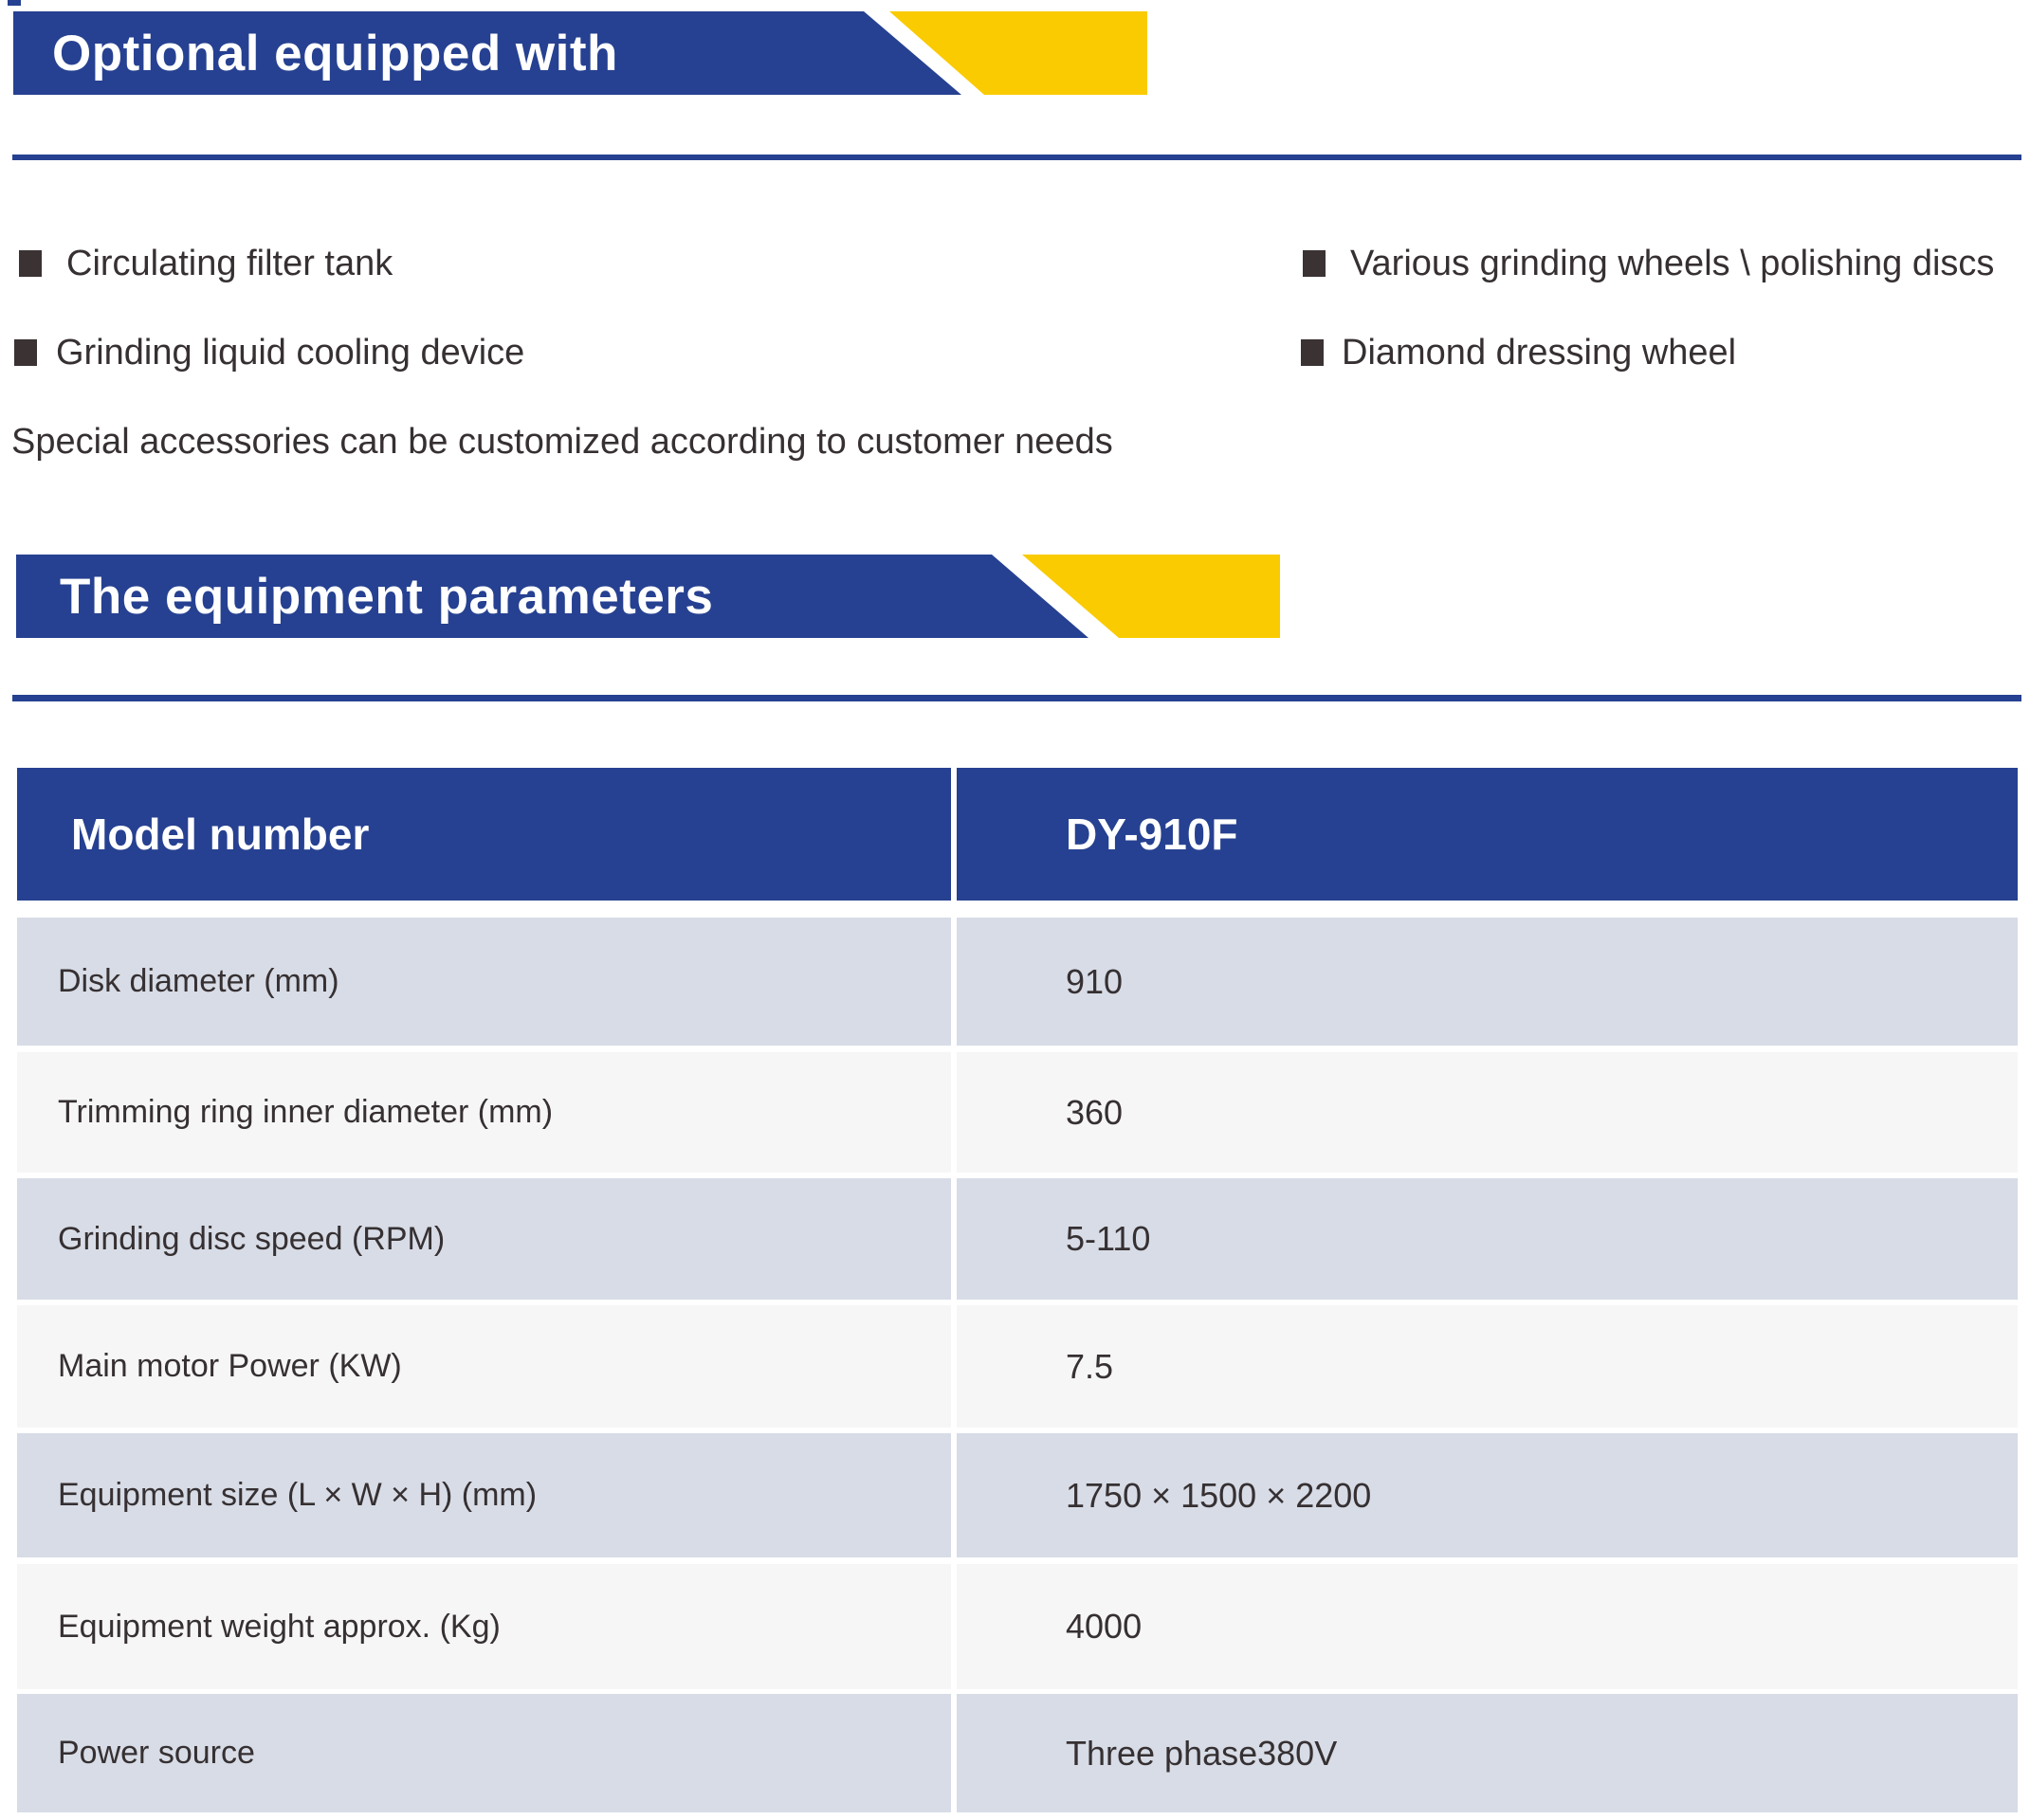 The image size is (2030, 1820). I want to click on table-header-value-cell: DY-910F, so click(1487, 834).